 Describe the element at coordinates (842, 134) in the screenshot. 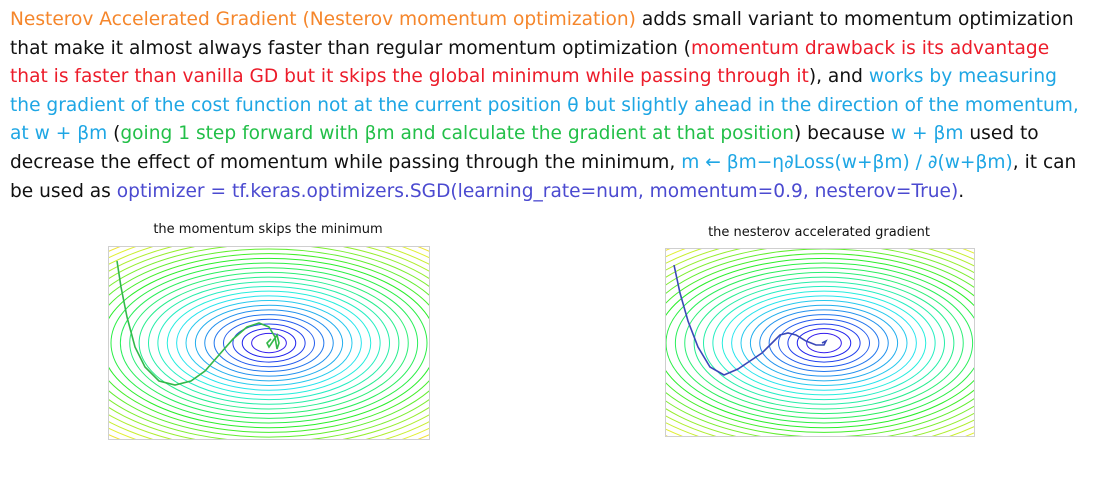

I see `text-segment: ) because` at that location.